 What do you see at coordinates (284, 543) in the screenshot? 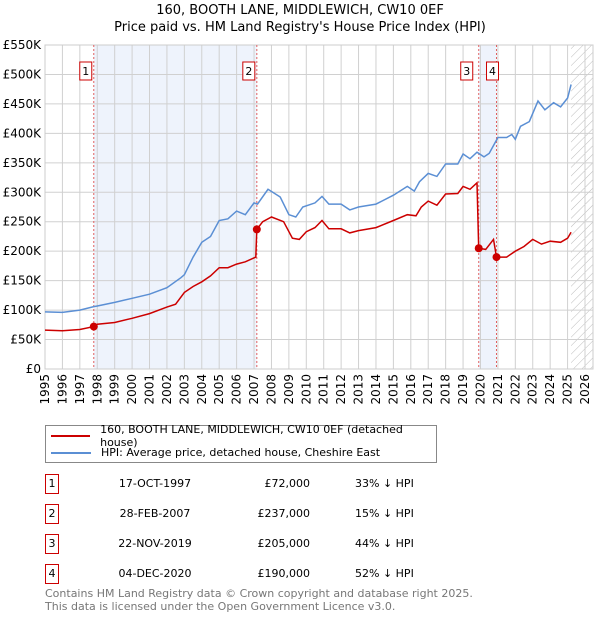
I see `transaction-price: £205,000` at bounding box center [284, 543].